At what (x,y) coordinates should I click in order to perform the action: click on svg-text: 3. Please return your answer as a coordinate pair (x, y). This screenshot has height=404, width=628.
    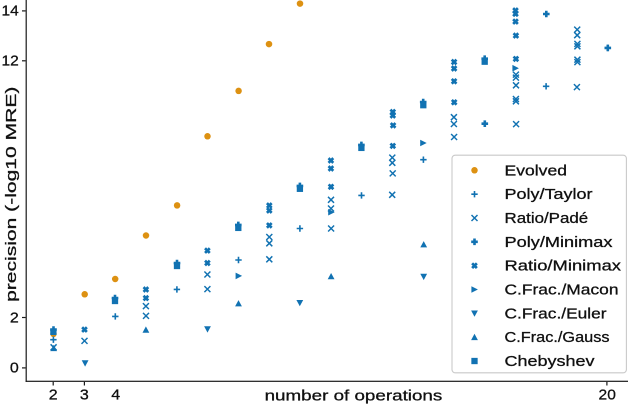
    Looking at the image, I should click on (84, 396).